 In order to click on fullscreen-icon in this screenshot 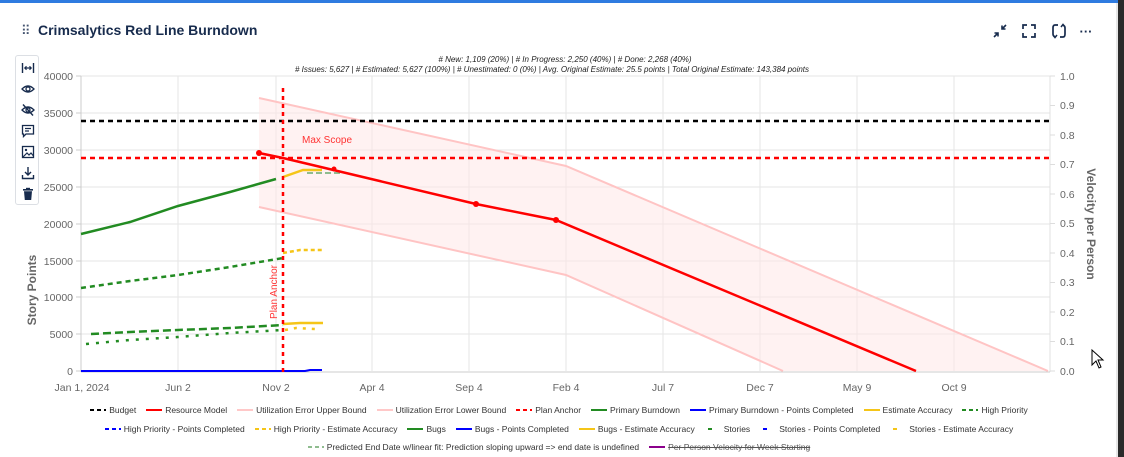, I will do `click(1029, 31)`.